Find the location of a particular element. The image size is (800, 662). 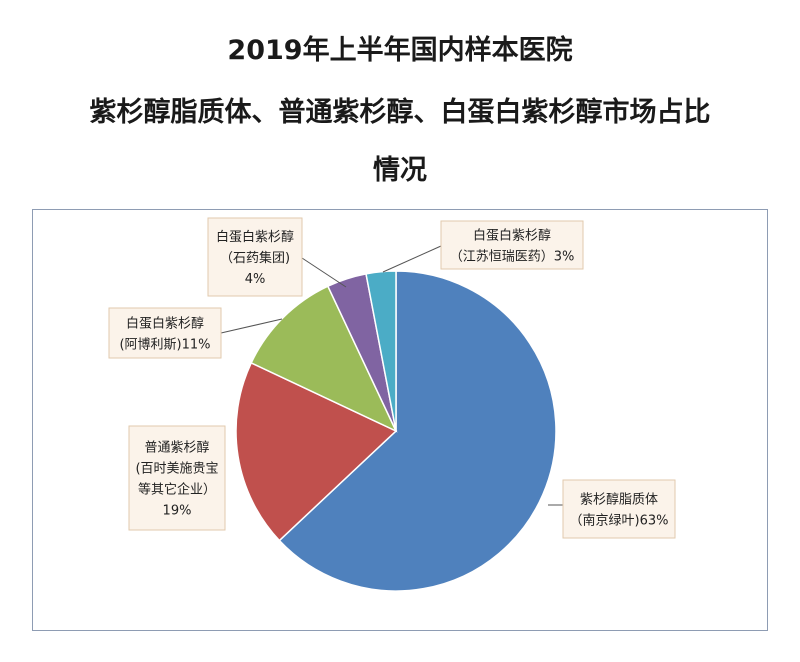

data-label-text: (百时美施贵宝 is located at coordinates (176, 469).